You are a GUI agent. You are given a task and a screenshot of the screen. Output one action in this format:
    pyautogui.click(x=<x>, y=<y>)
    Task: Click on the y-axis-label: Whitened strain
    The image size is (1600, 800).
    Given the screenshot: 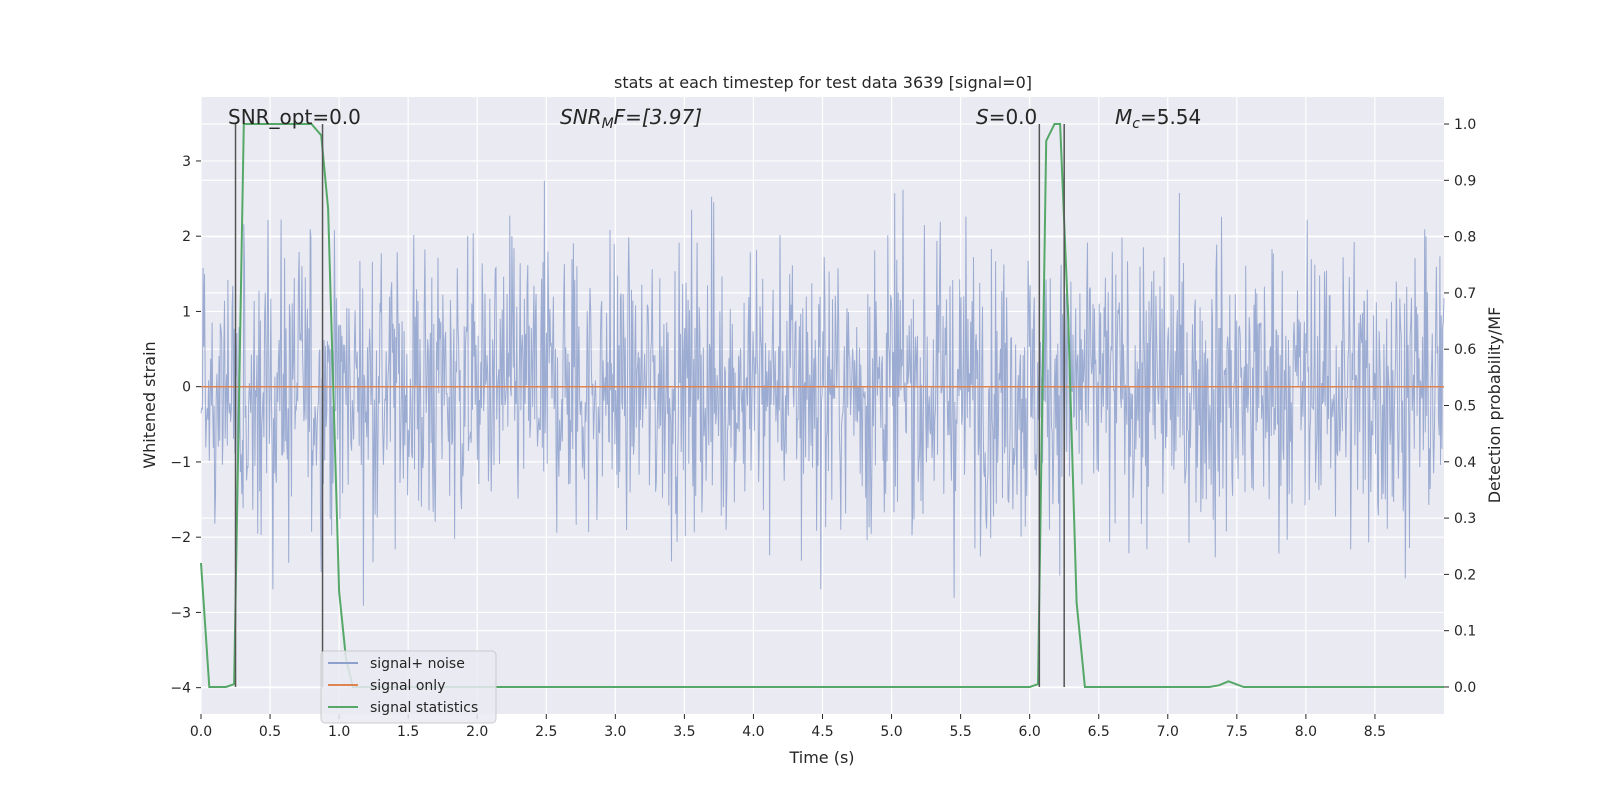 What is the action you would take?
    pyautogui.click(x=149, y=404)
    